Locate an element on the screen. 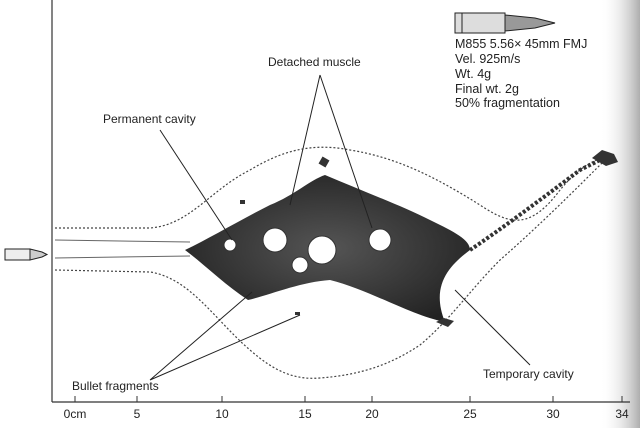 The height and width of the screenshot is (428, 640). label: Detached muscle is located at coordinates (314, 62).